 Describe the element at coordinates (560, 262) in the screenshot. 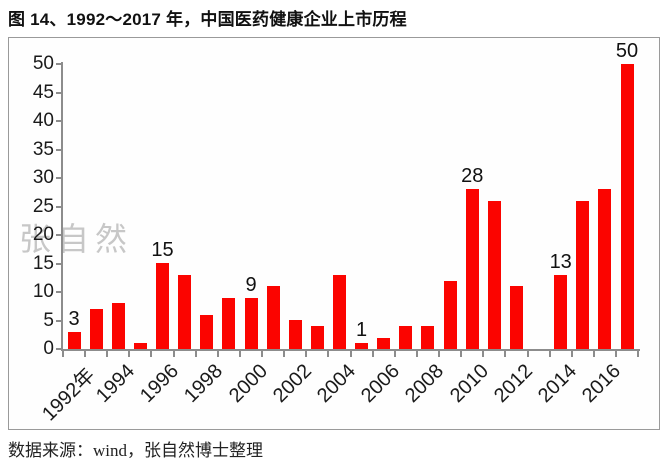

I see `bar-value-label: 13` at that location.